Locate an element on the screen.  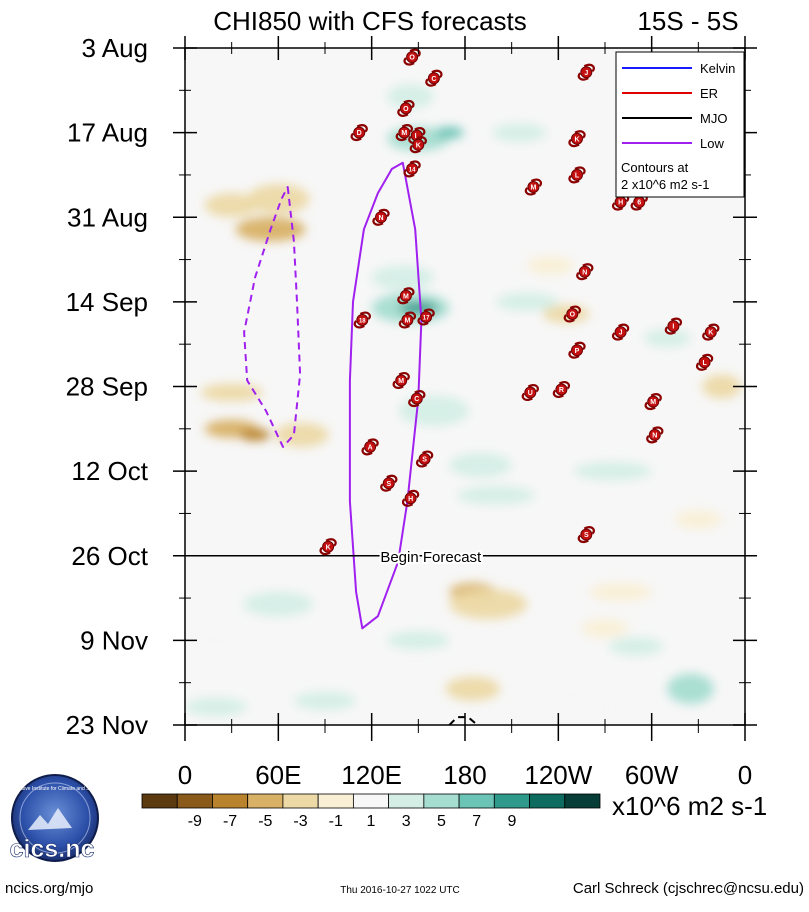
storm-marker-label: N is located at coordinates (380, 218).